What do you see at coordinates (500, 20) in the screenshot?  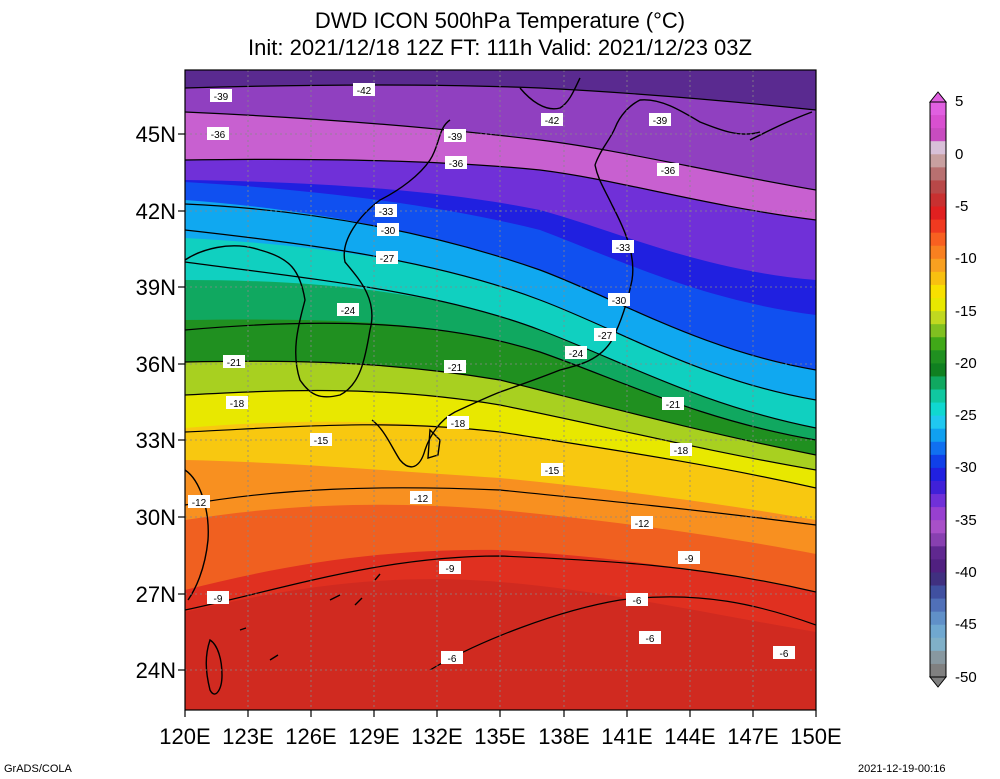 I see `map-title: DWD ICON 500hPa Temperature (°C)` at bounding box center [500, 20].